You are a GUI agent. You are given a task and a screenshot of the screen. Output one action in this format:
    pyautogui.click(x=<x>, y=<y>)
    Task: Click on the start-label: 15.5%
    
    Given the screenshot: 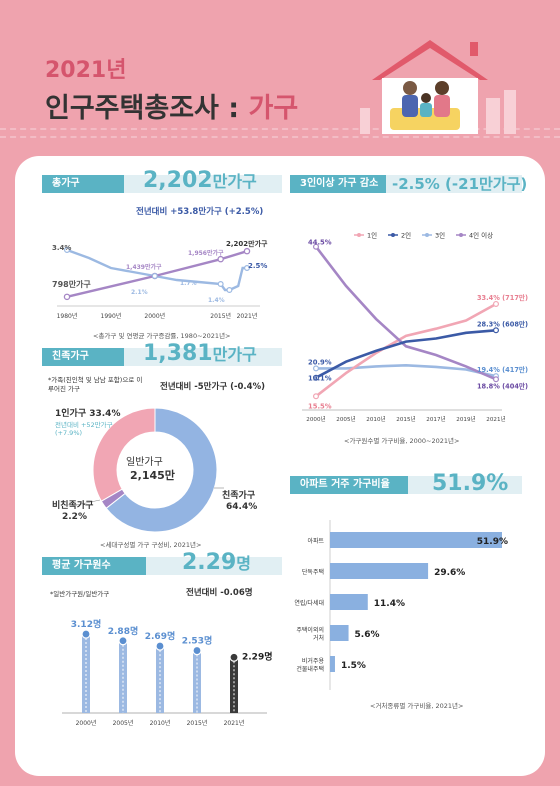 What is the action you would take?
    pyautogui.click(x=320, y=406)
    